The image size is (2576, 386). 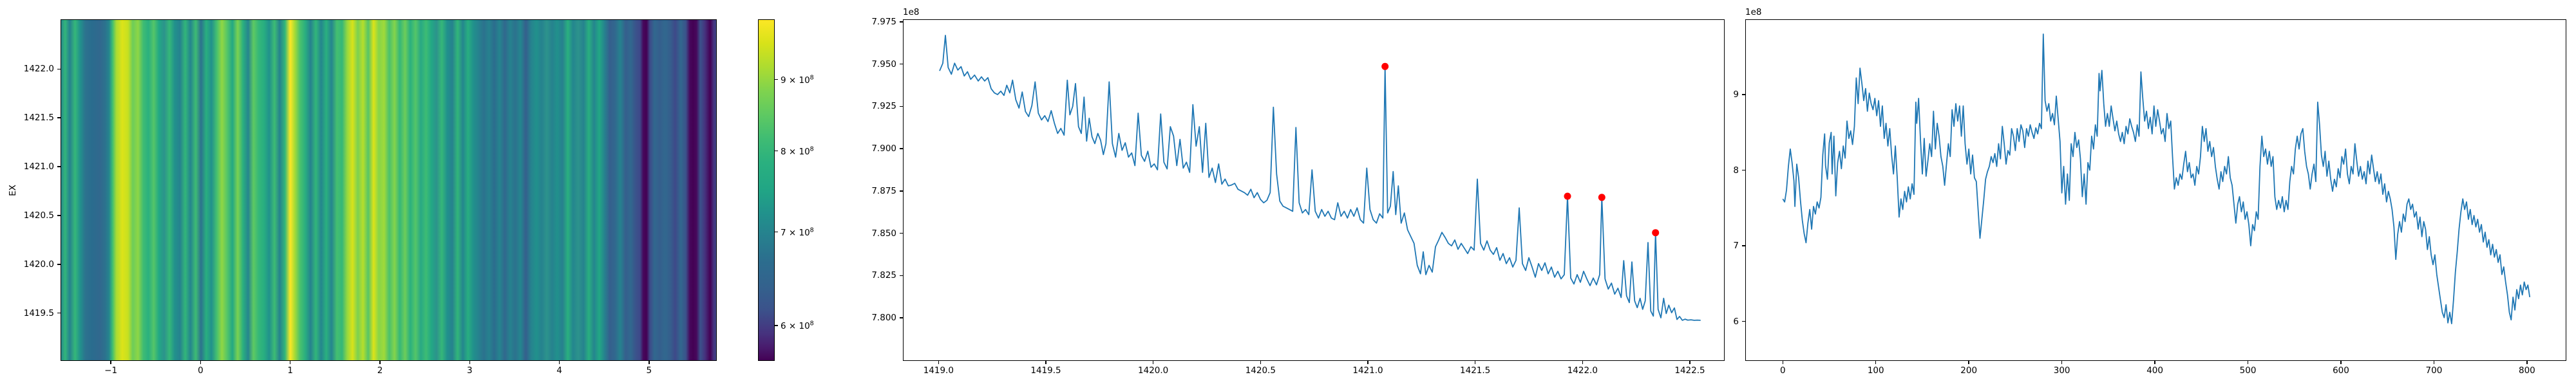 What do you see at coordinates (1260, 370) in the screenshot?
I see `x-tick-label: 1420.5` at bounding box center [1260, 370].